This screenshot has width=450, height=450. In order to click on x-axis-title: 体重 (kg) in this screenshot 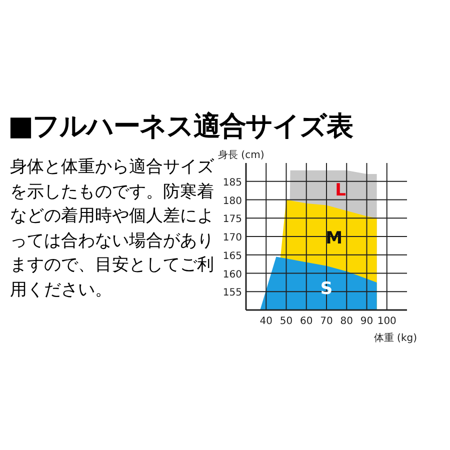, I will do `click(396, 338)`.